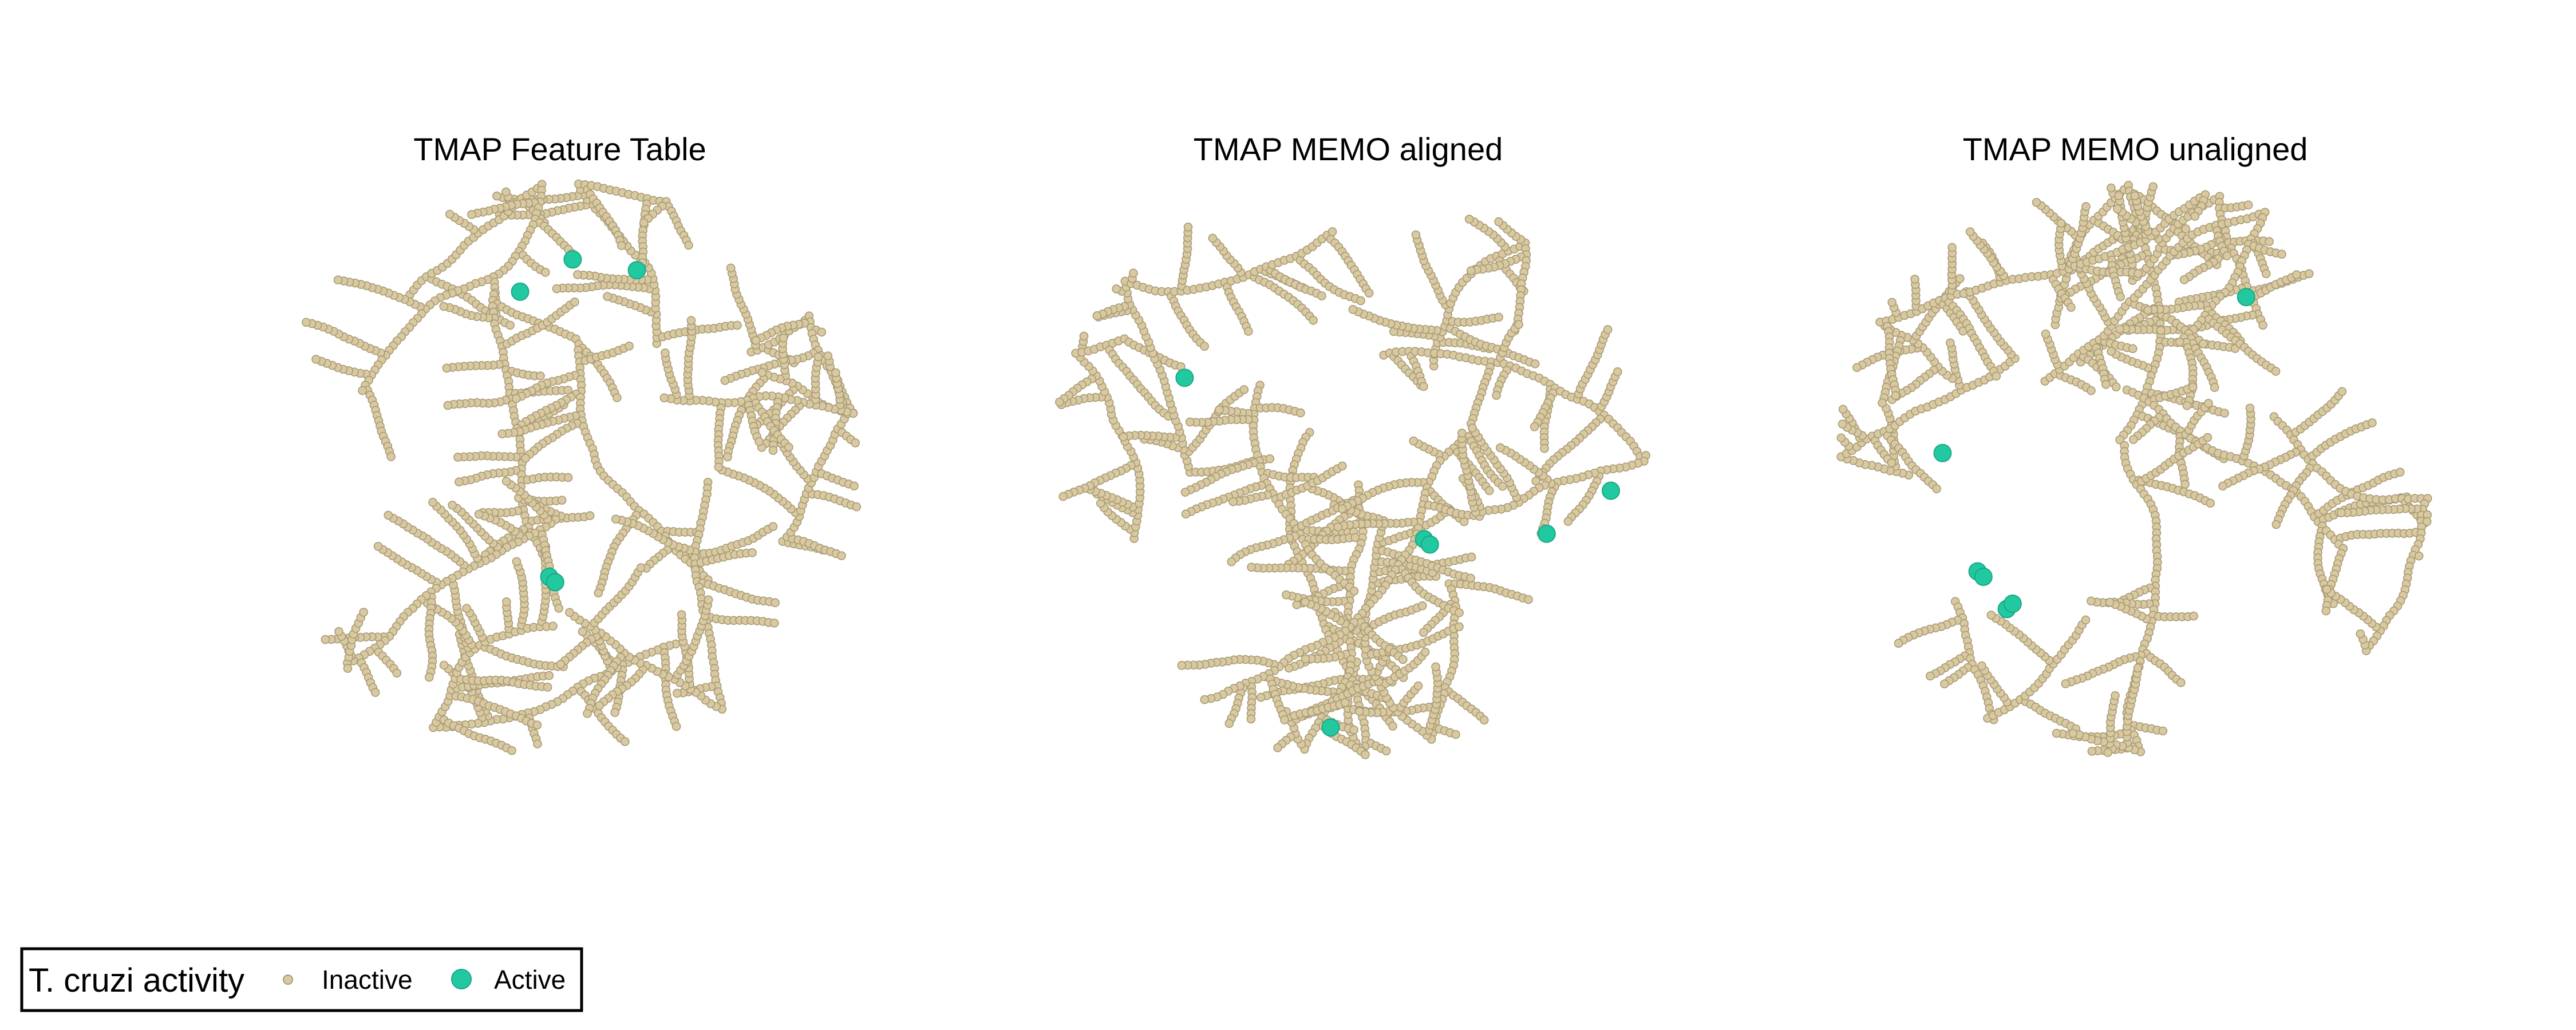 This screenshot has height=1030, width=2576. I want to click on inactive-points, so click(582, 467).